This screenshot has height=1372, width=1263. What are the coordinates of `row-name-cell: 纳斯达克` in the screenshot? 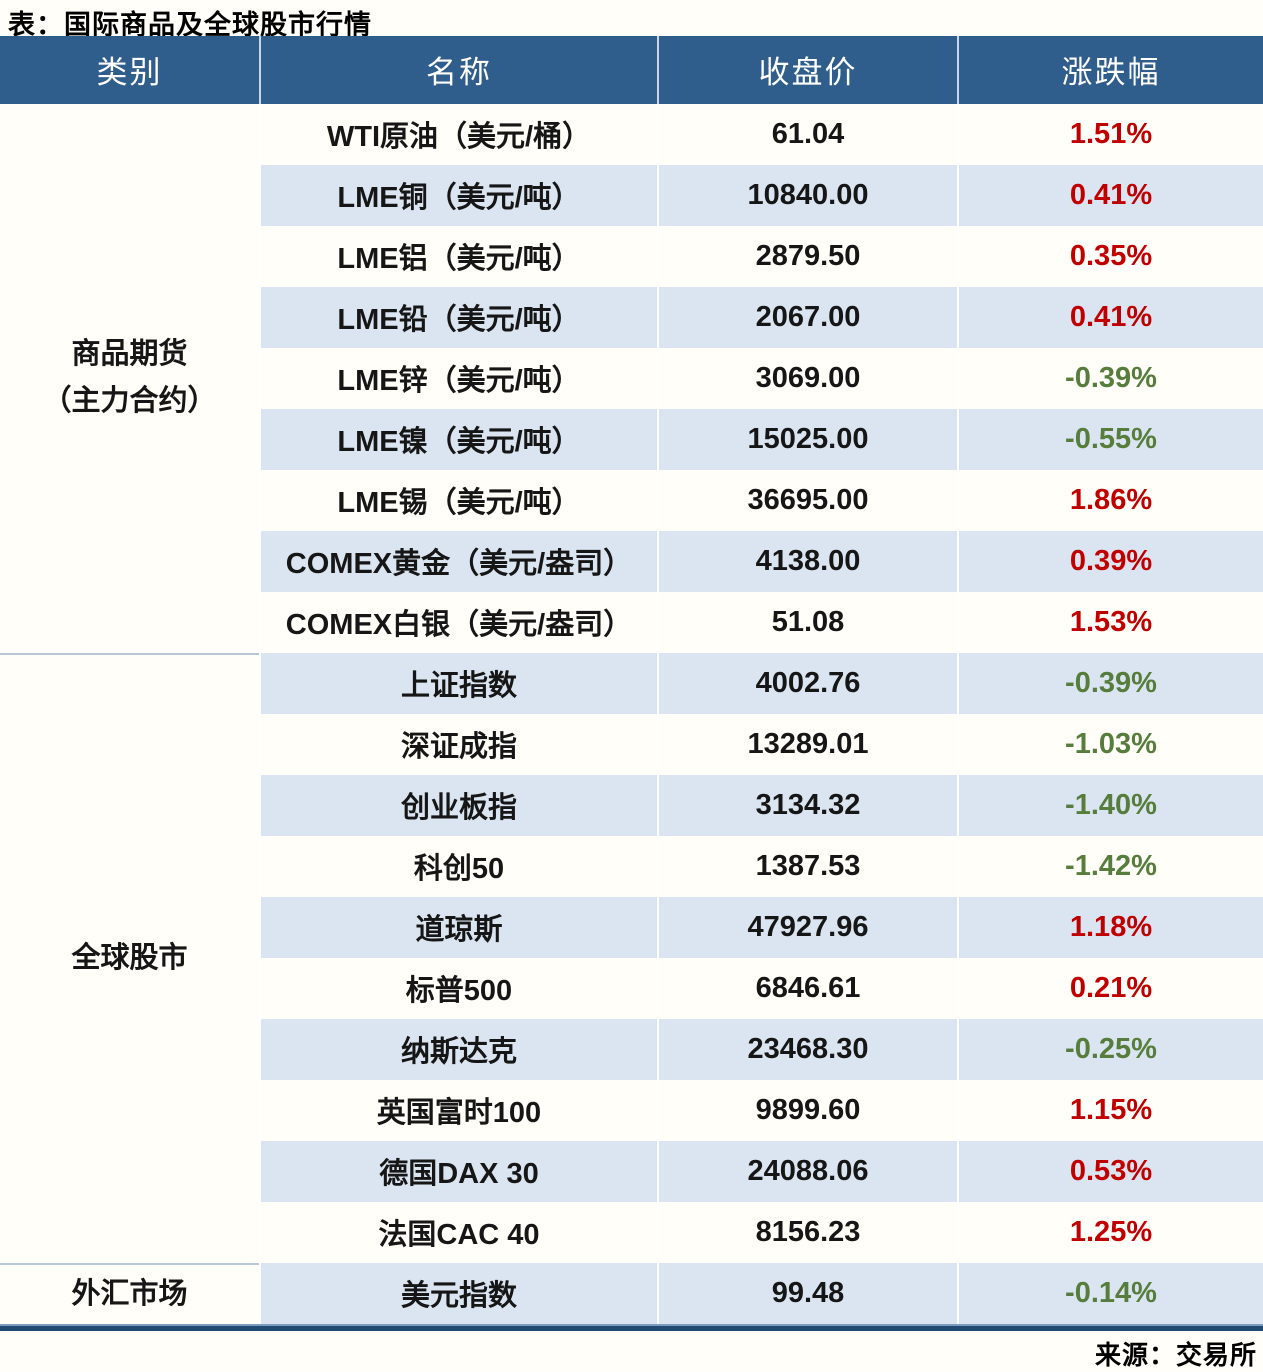 It's located at (458, 1049).